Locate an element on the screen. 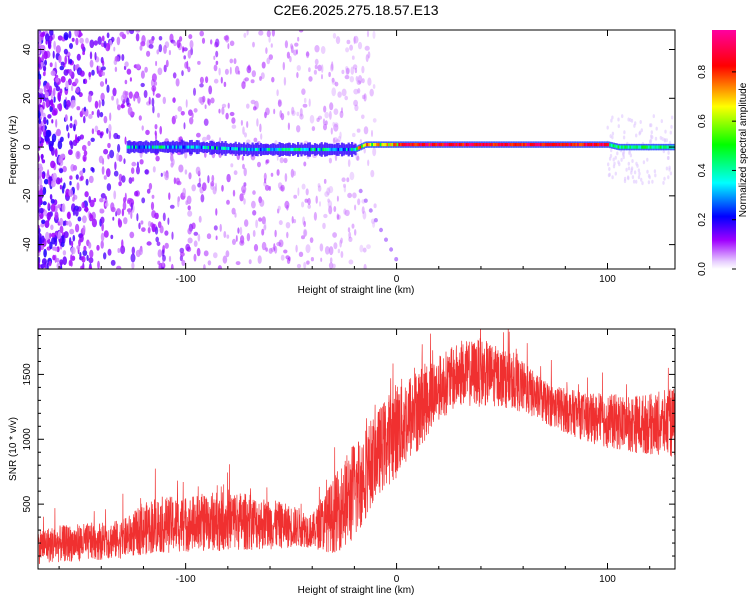 The image size is (750, 600). spectrogram-ytick-label: 0 is located at coordinates (27, 147).